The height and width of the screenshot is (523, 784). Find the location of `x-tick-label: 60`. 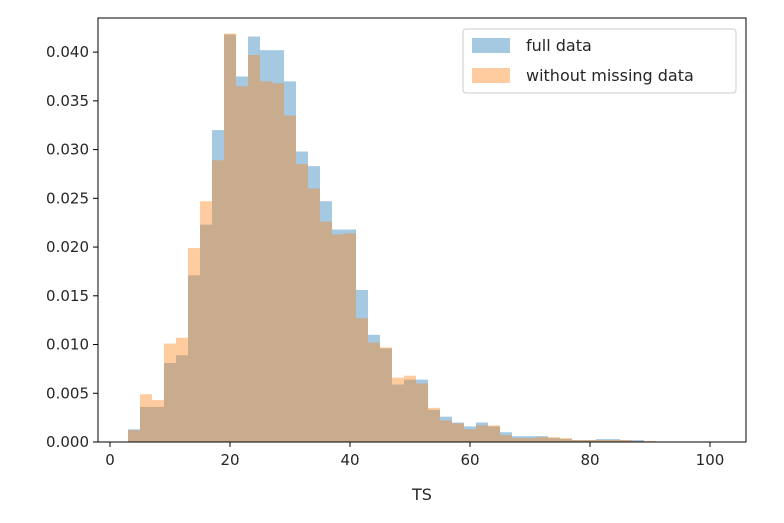

x-tick-label: 60 is located at coordinates (469, 460).